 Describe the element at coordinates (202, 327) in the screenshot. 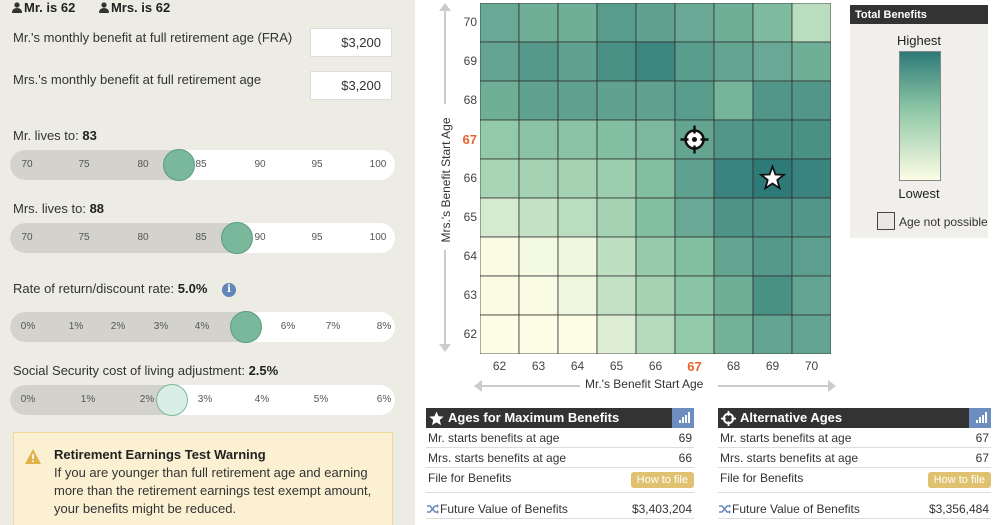

I see `rate-slider: 0%1%2%3%4%5%6%7%8%` at that location.